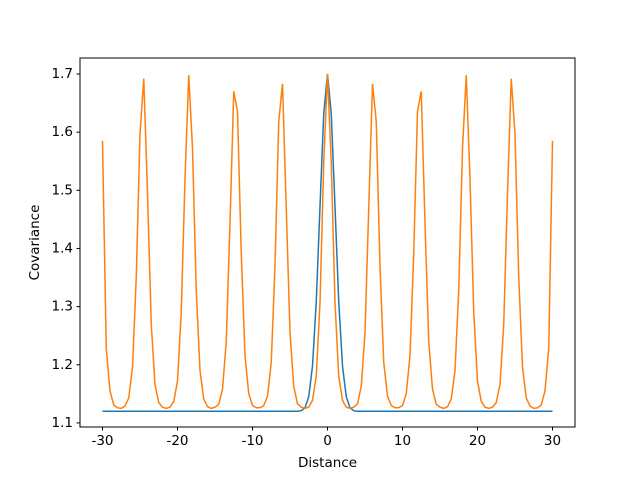 This screenshot has height=480, width=640. What do you see at coordinates (402, 441) in the screenshot?
I see `x-tick-label: 10` at bounding box center [402, 441].